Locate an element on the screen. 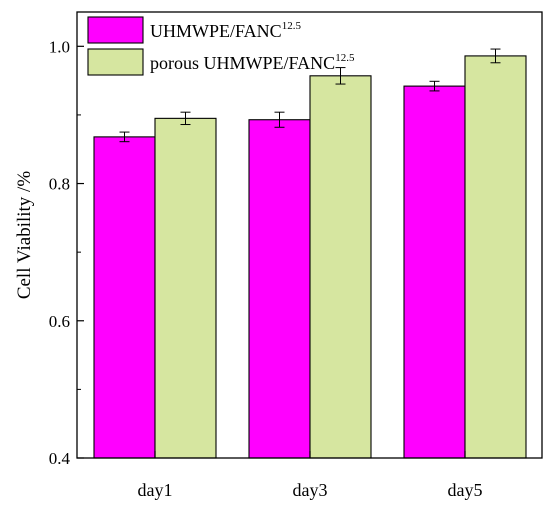 The image size is (550, 507). y-tick-label: 0.8 is located at coordinates (59, 184).